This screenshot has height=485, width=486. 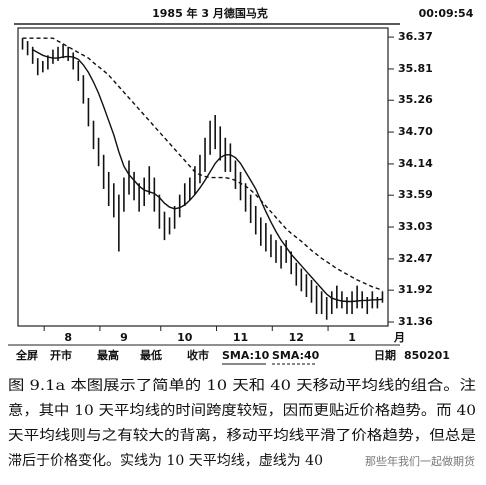 I want to click on y-tick-label: 34.14, so click(x=415, y=163).